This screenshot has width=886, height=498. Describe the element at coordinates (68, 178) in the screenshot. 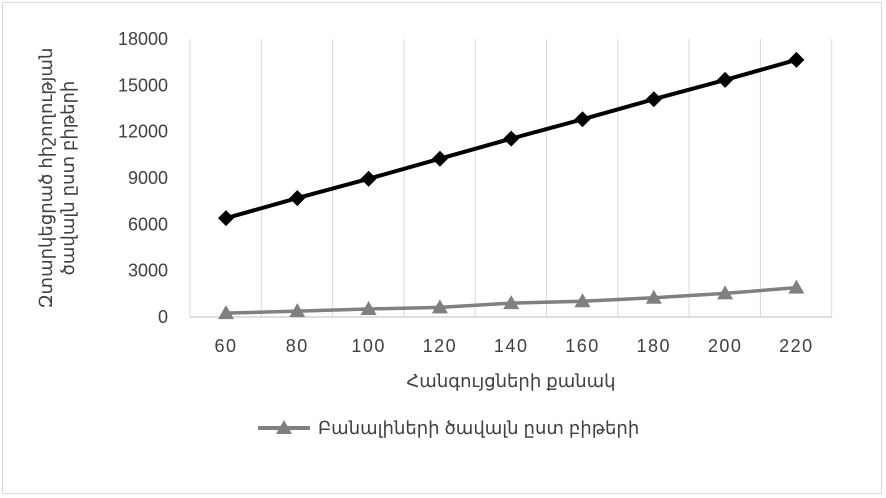

I see `y-axis-title-line: ծավալն ըստ բիթերի` at that location.